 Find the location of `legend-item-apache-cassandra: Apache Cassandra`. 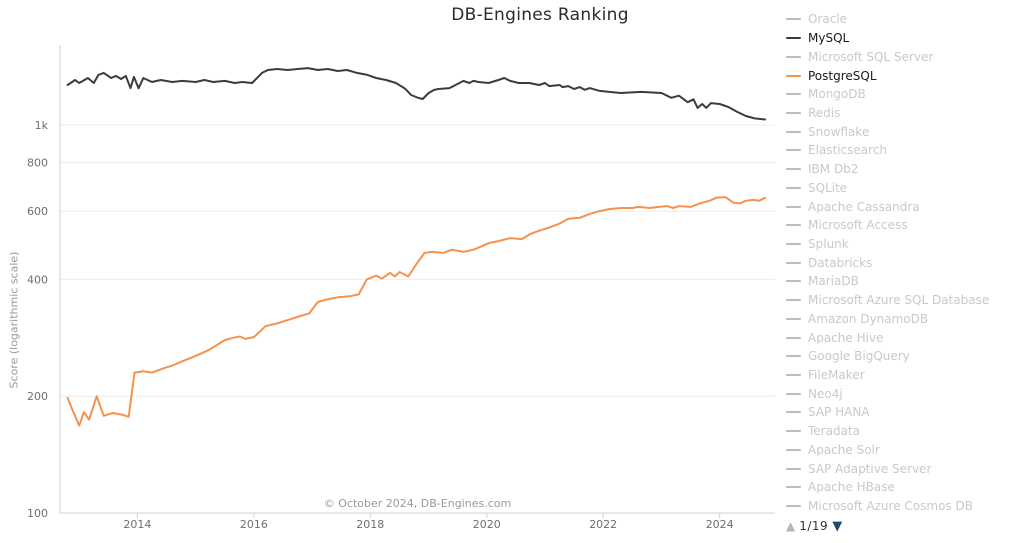

legend-item-apache-cassandra: Apache Cassandra is located at coordinates (904, 206).